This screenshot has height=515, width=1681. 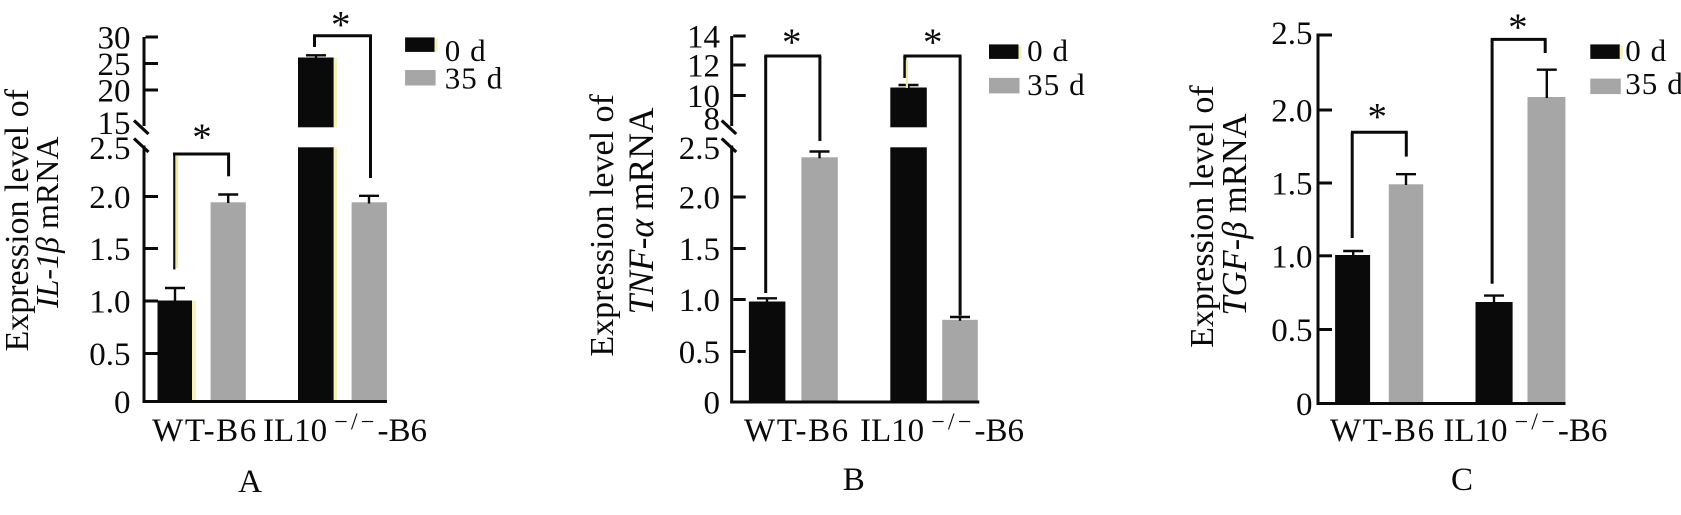 What do you see at coordinates (114, 92) in the screenshot?
I see `svg-text: 20` at bounding box center [114, 92].